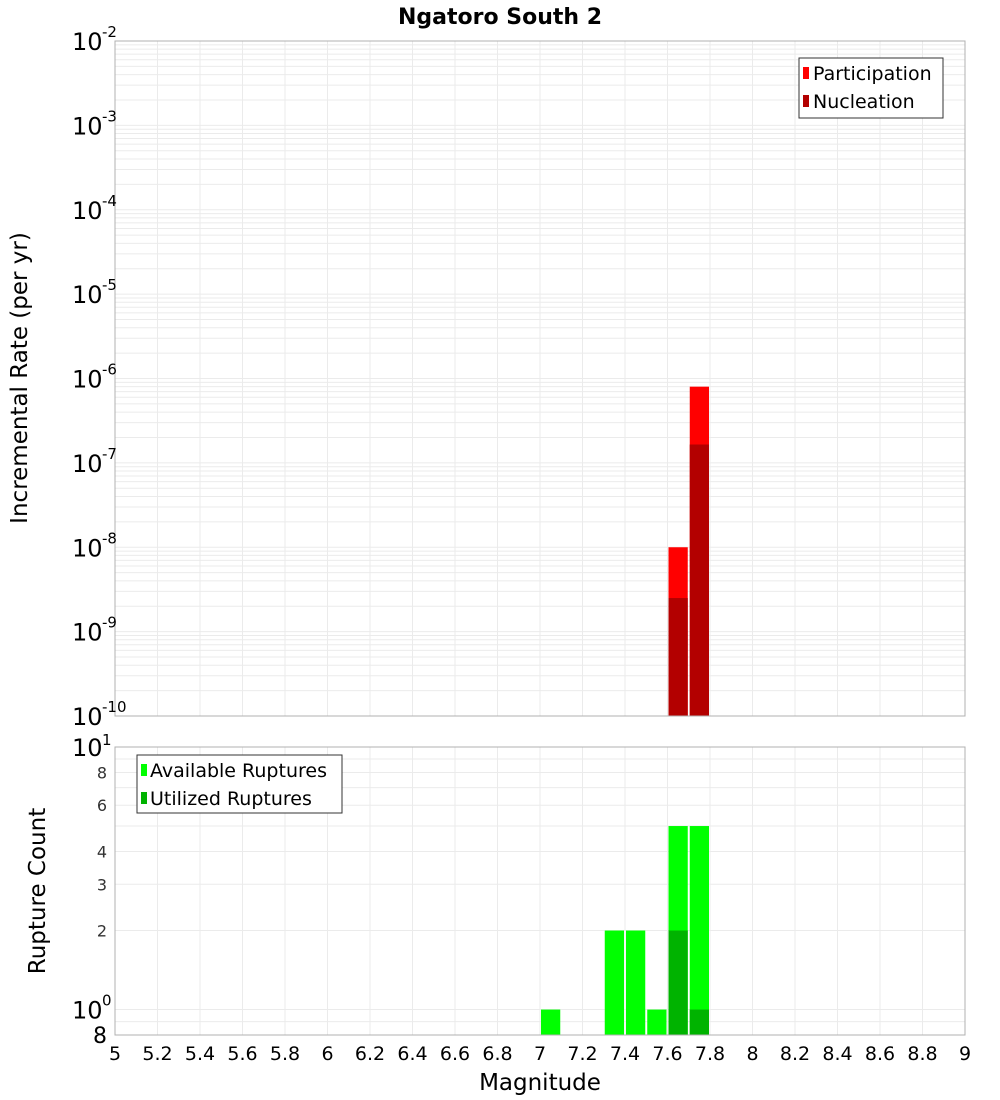 This screenshot has height=1100, width=1000. Describe the element at coordinates (107, 740) in the screenshot. I see `svg-text: 1` at that location.